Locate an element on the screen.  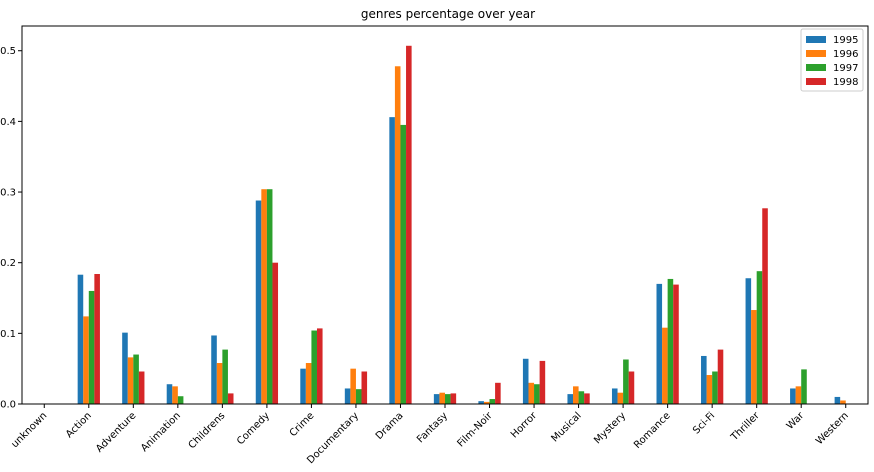
y-tick-label: 0.3 is located at coordinates (8, 193).